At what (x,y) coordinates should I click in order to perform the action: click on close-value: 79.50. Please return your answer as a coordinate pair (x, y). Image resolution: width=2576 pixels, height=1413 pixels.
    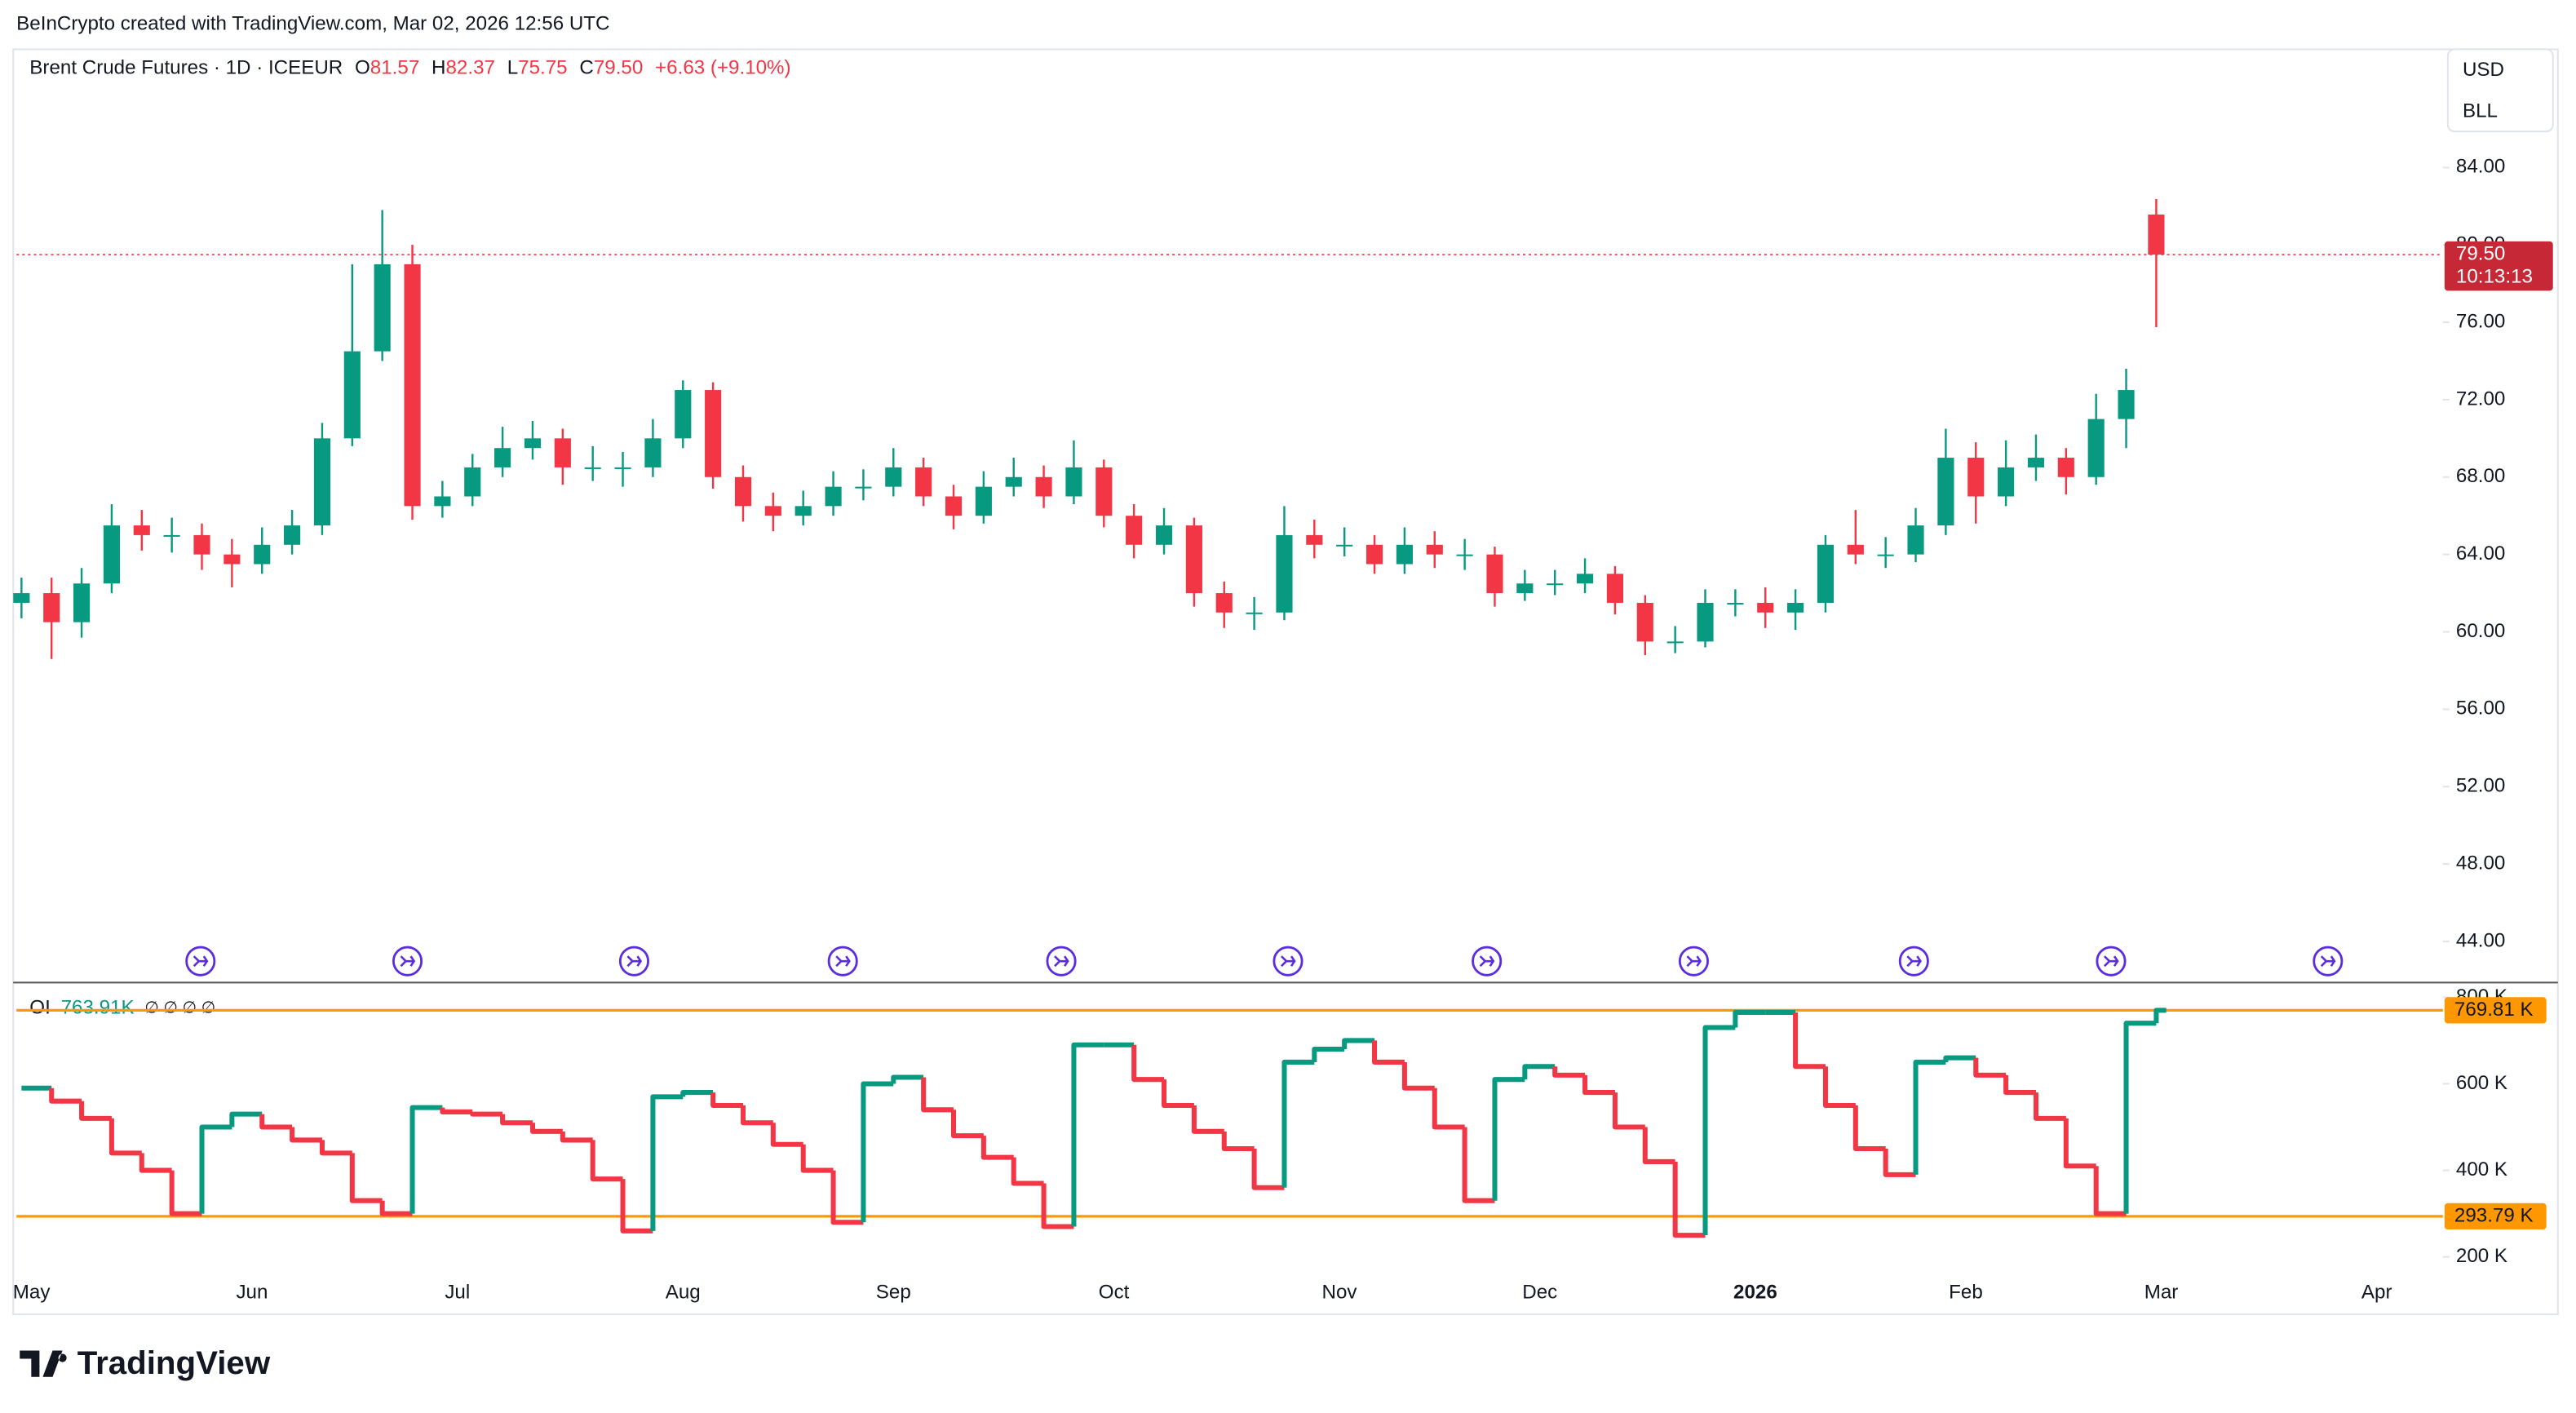
    Looking at the image, I should click on (618, 68).